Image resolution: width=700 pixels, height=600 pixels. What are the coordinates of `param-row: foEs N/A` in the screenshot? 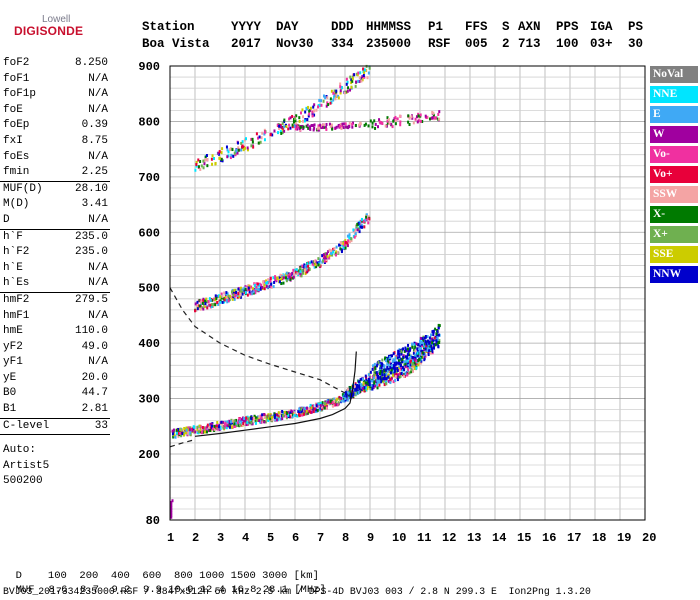 It's located at (55, 158).